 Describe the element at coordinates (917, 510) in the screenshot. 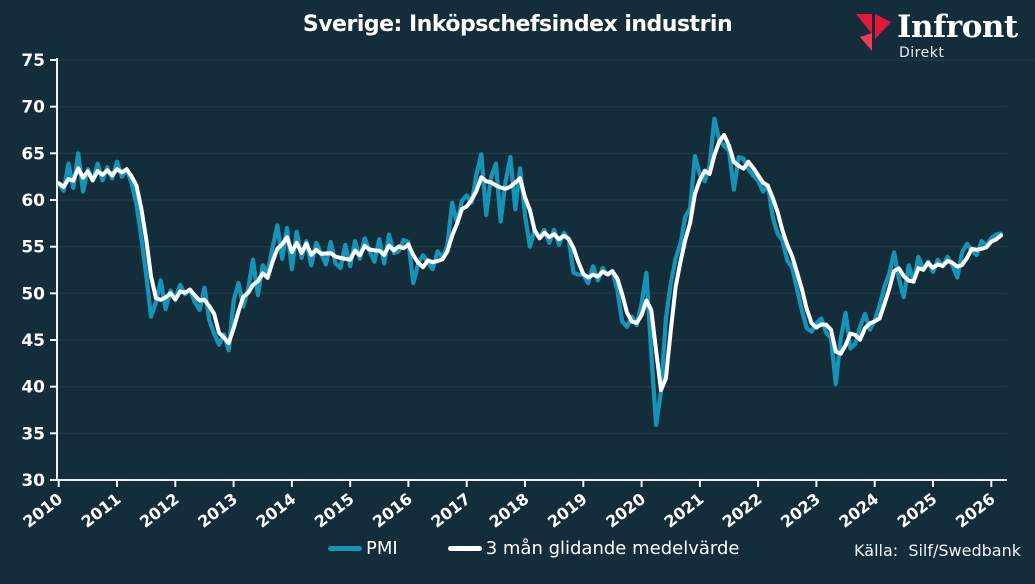

I see `x-tick-label: 2025` at that location.